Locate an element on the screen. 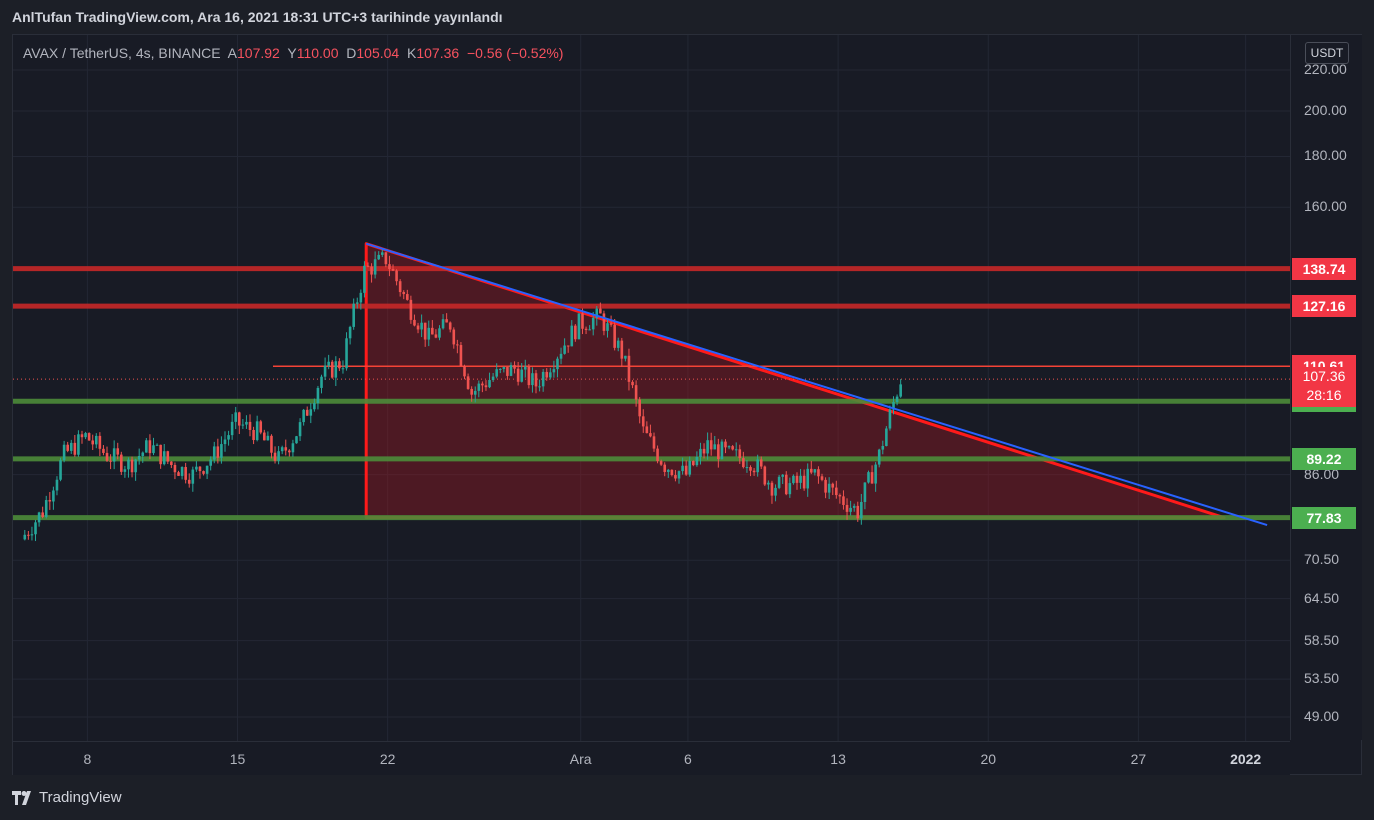 Image resolution: width=1374 pixels, height=820 pixels. symbol-name: AVAX / TetherUS, 4s, BINANCE is located at coordinates (122, 53).